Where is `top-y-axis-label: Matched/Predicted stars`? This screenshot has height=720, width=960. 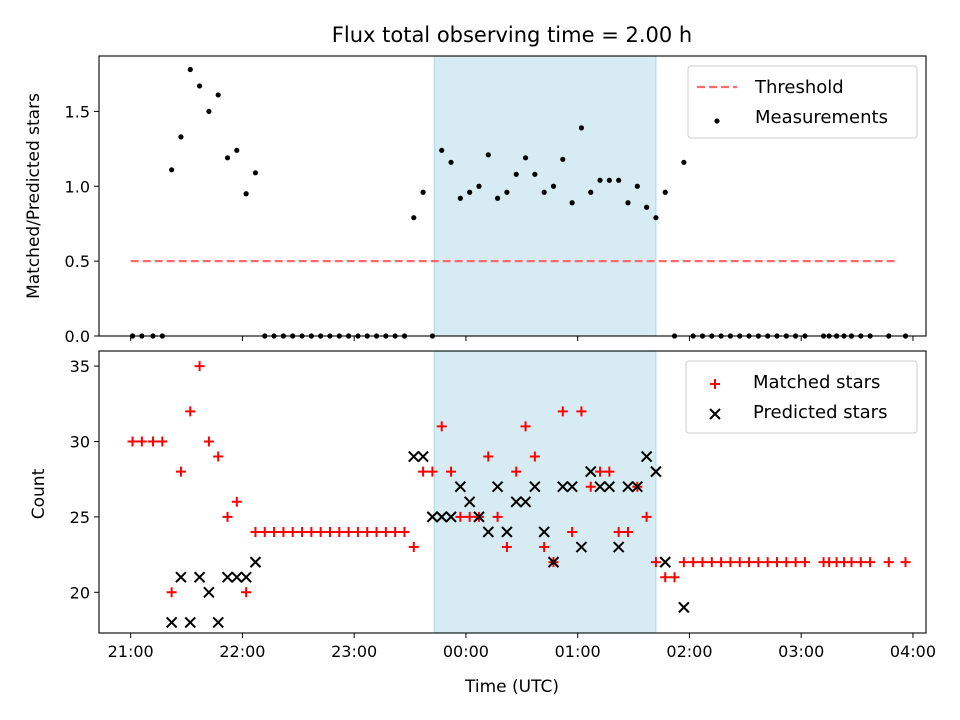 top-y-axis-label: Matched/Predicted stars is located at coordinates (34, 196).